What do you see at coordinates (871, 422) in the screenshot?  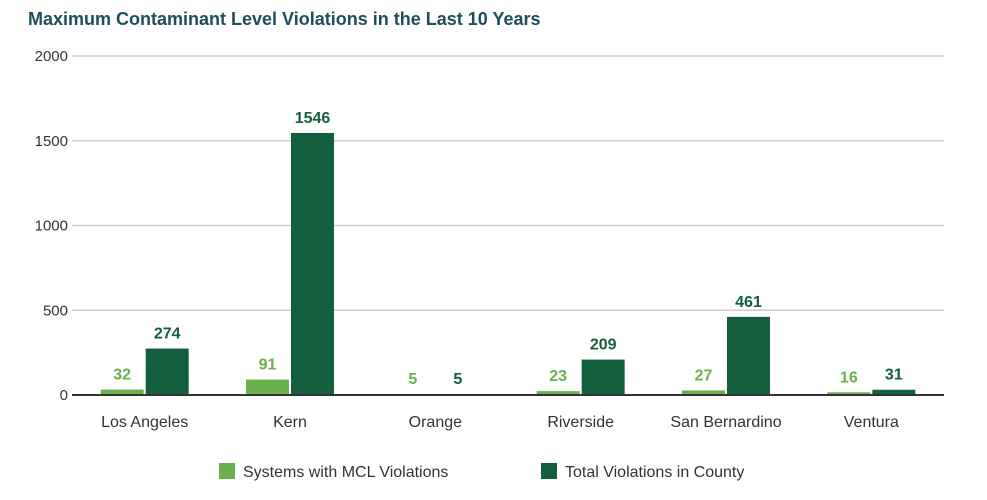 I see `category-label: Ventura` at bounding box center [871, 422].